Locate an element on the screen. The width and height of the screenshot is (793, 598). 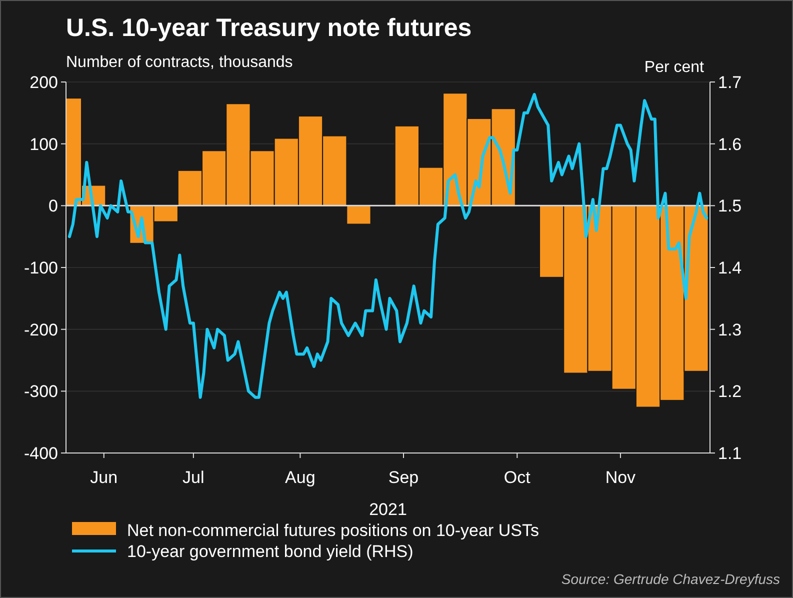
y2-tick-label: 1.1 is located at coordinates (730, 453).